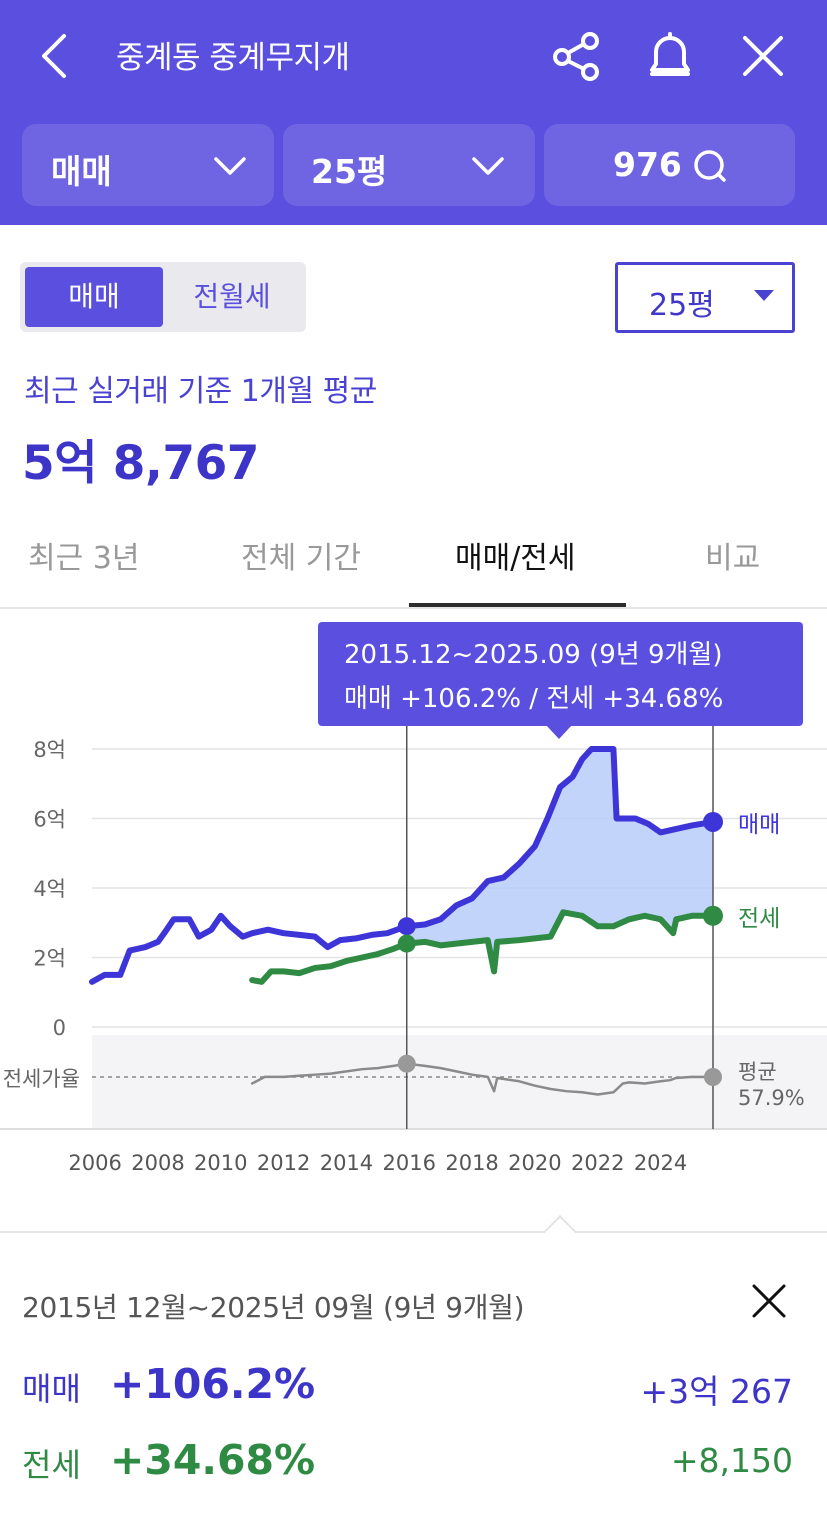 The height and width of the screenshot is (1520, 827). What do you see at coordinates (41, 1079) in the screenshot?
I see `ratio-axis-label: 전세가율` at bounding box center [41, 1079].